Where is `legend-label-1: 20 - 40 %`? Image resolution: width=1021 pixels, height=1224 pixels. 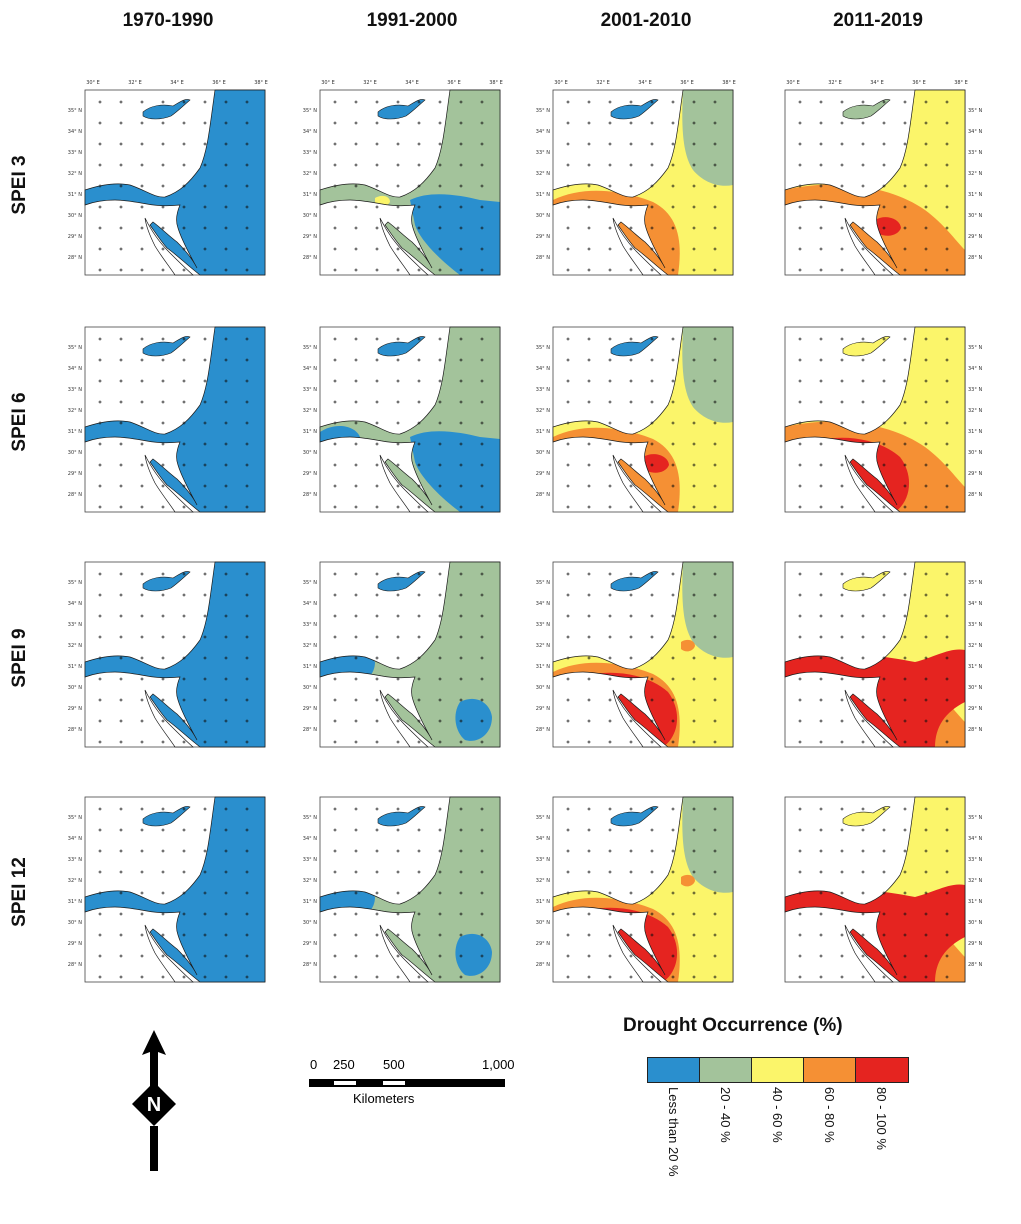 legend-label-1: 20 - 40 % is located at coordinates (725, 1152).